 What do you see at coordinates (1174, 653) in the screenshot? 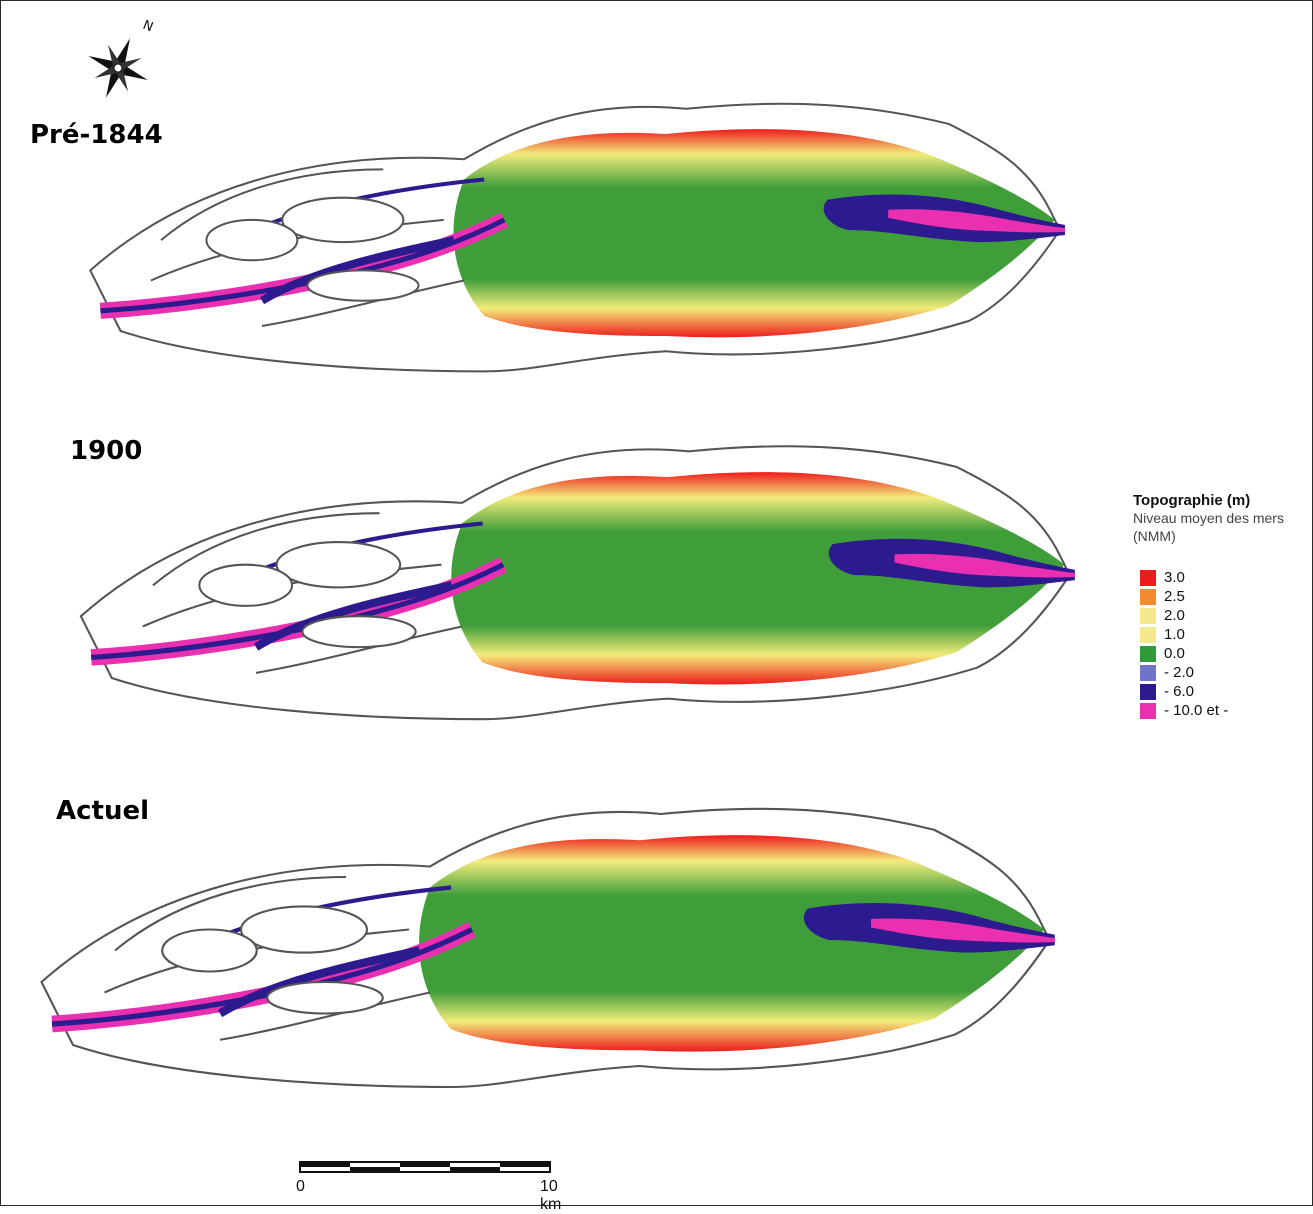
I see `legend-value: 0.0` at bounding box center [1174, 653].